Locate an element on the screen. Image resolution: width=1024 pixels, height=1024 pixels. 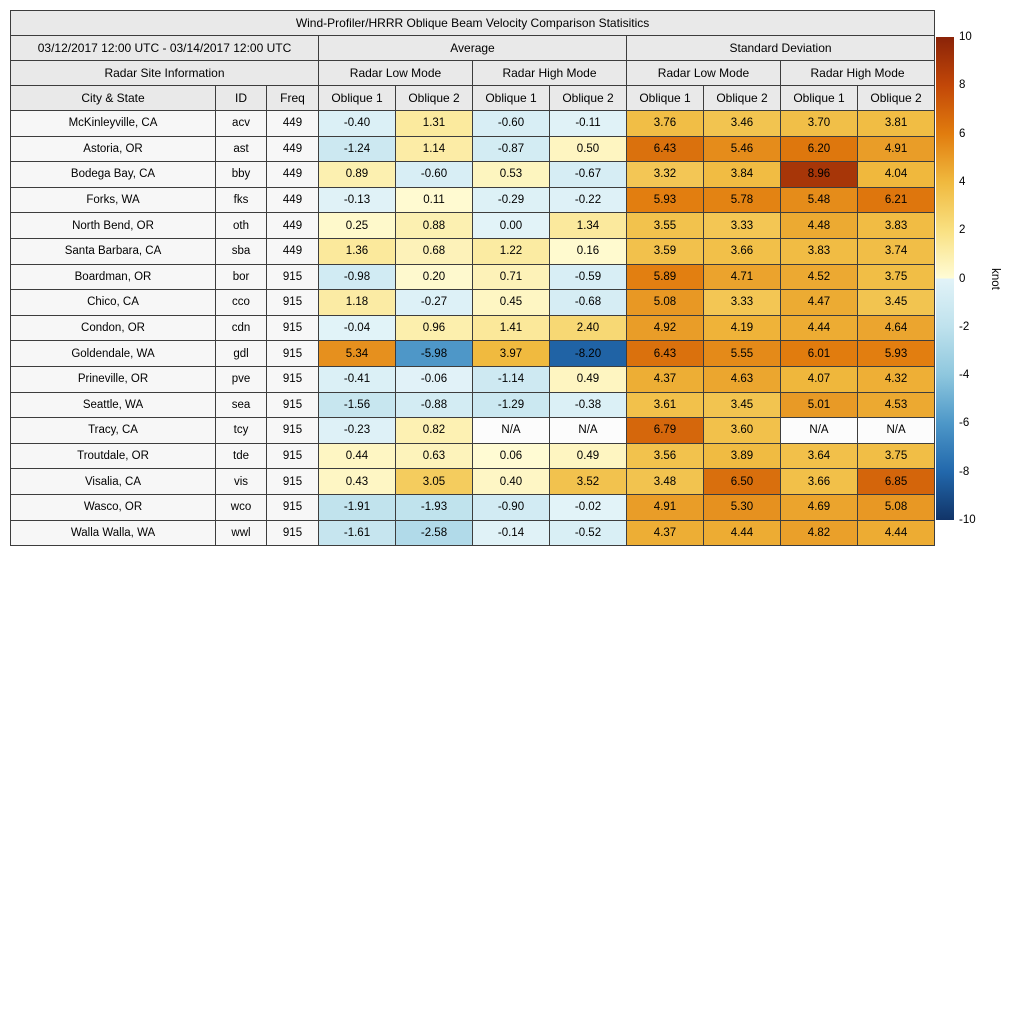
cell-value: 0.63 is located at coordinates (434, 456).